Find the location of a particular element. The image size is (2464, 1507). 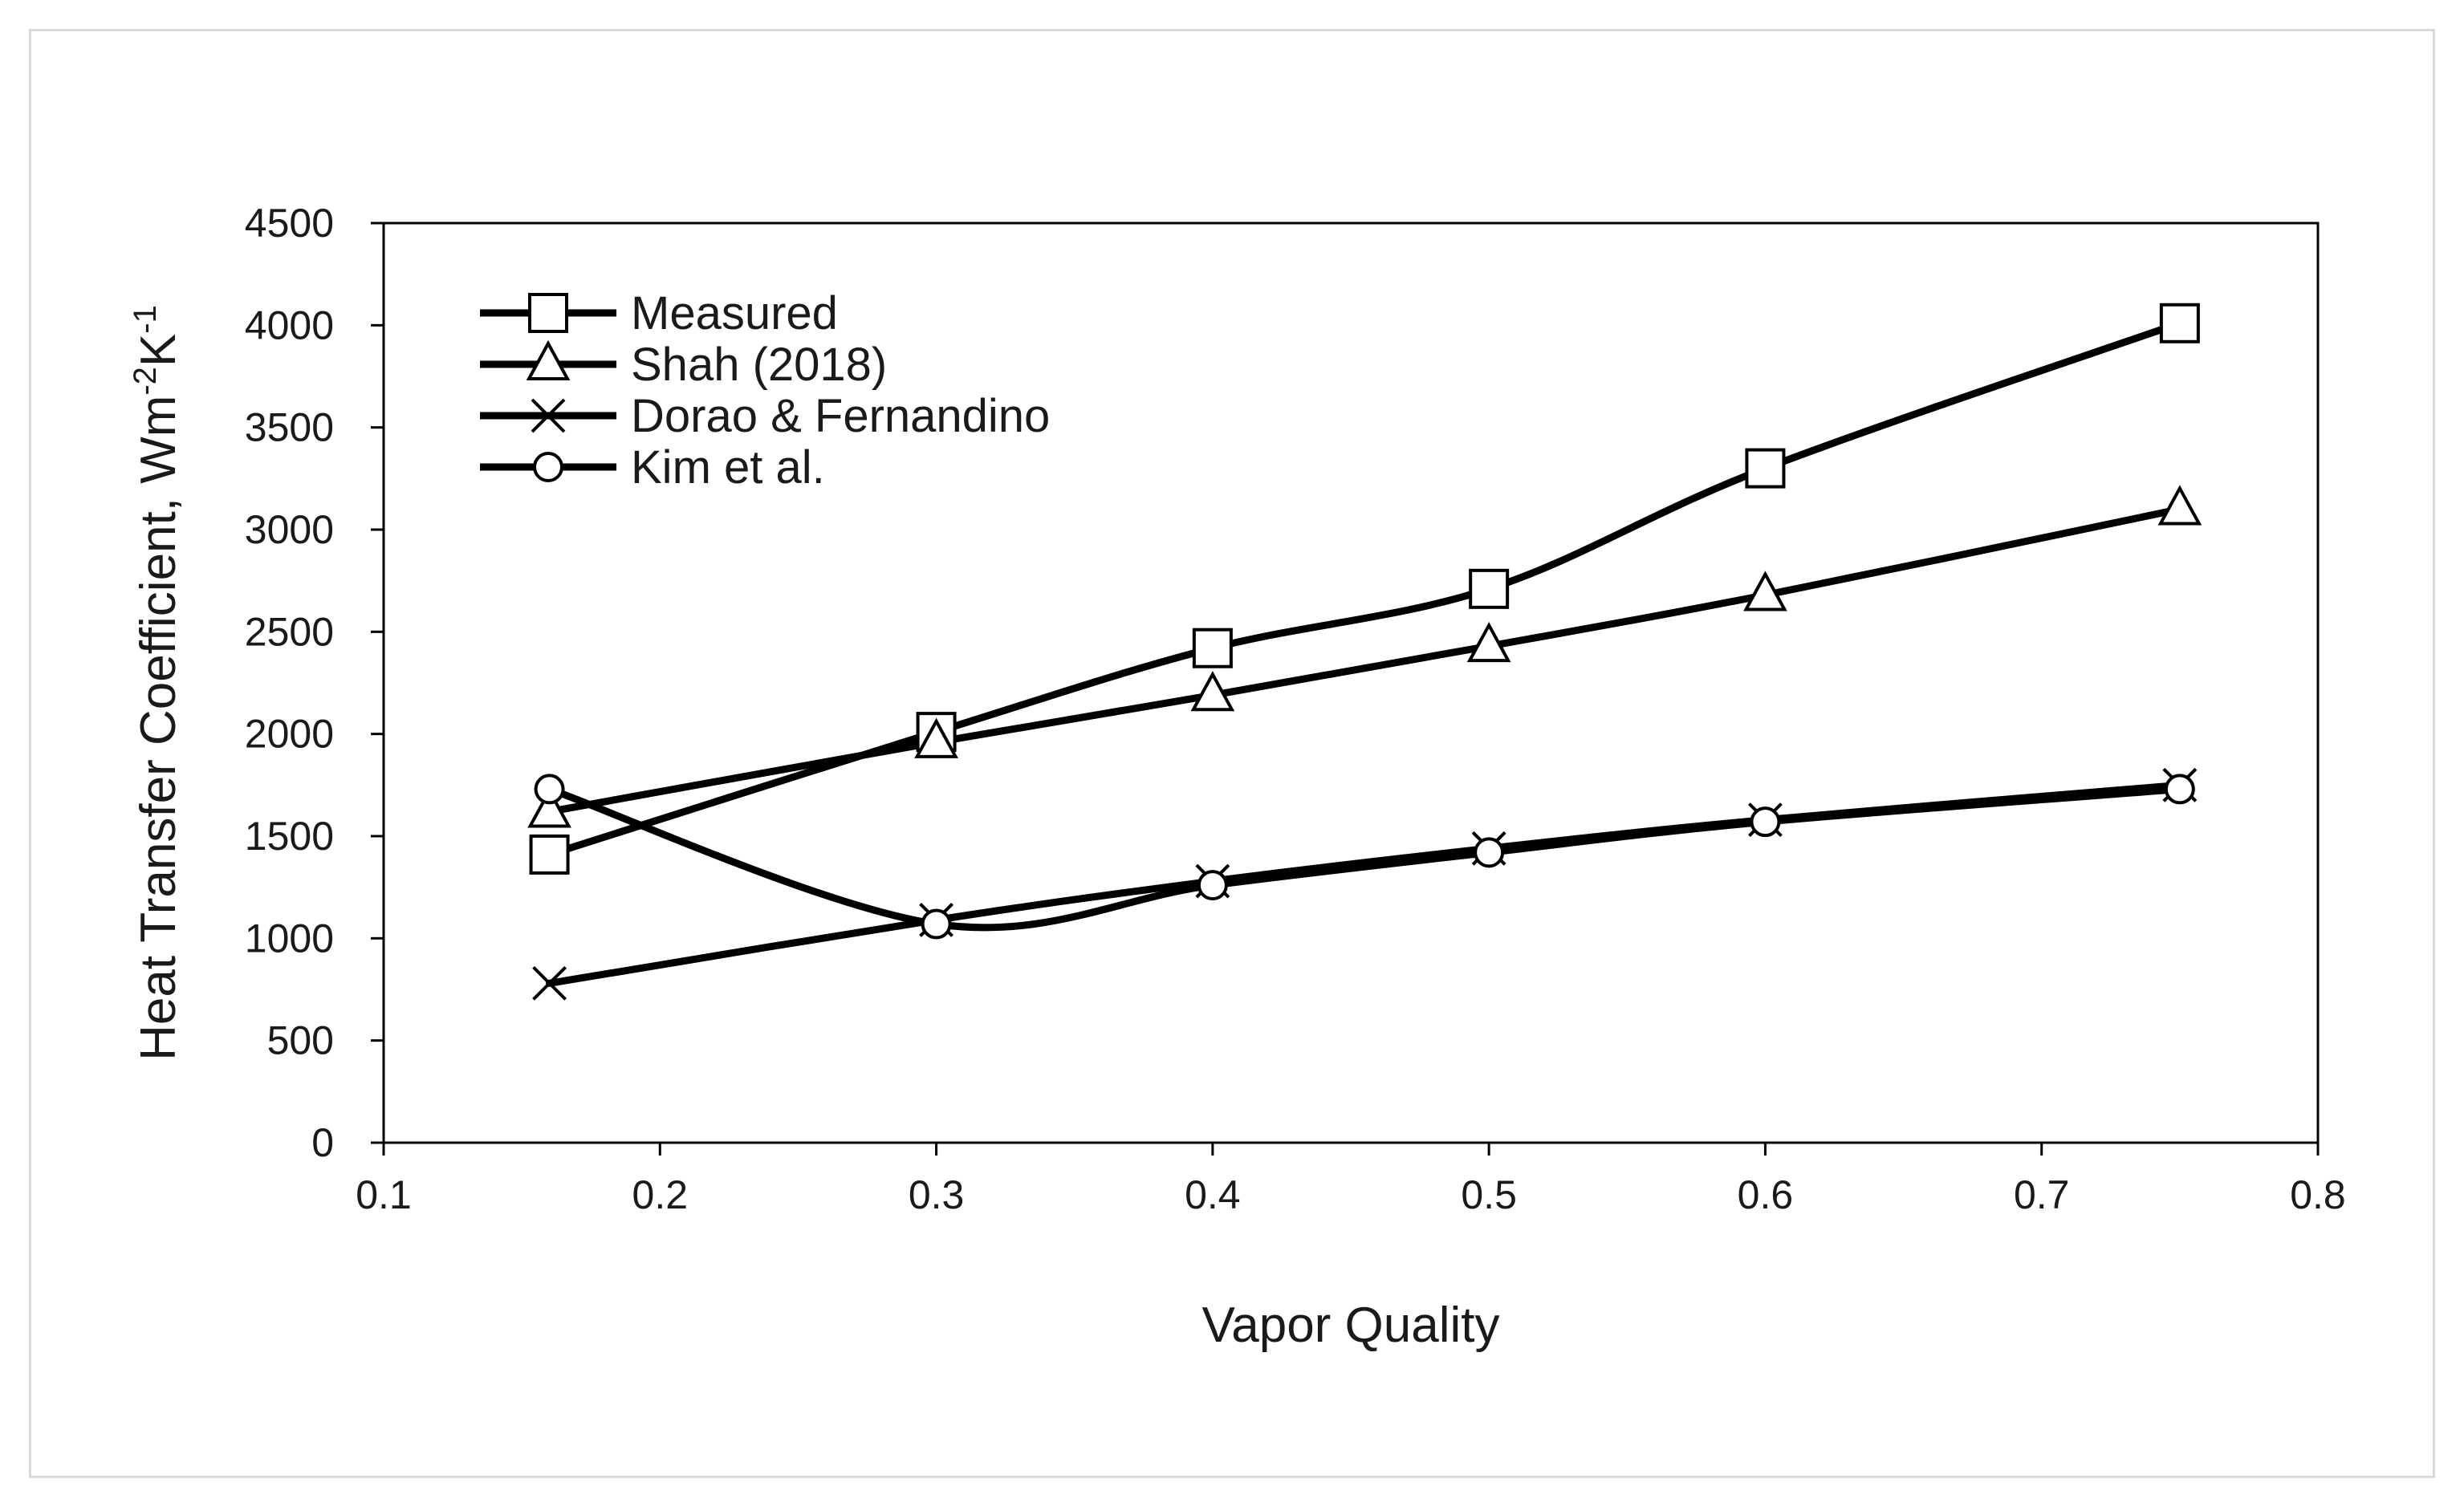

legend-item-shah-2018: Shah (2018) is located at coordinates (683, 365).